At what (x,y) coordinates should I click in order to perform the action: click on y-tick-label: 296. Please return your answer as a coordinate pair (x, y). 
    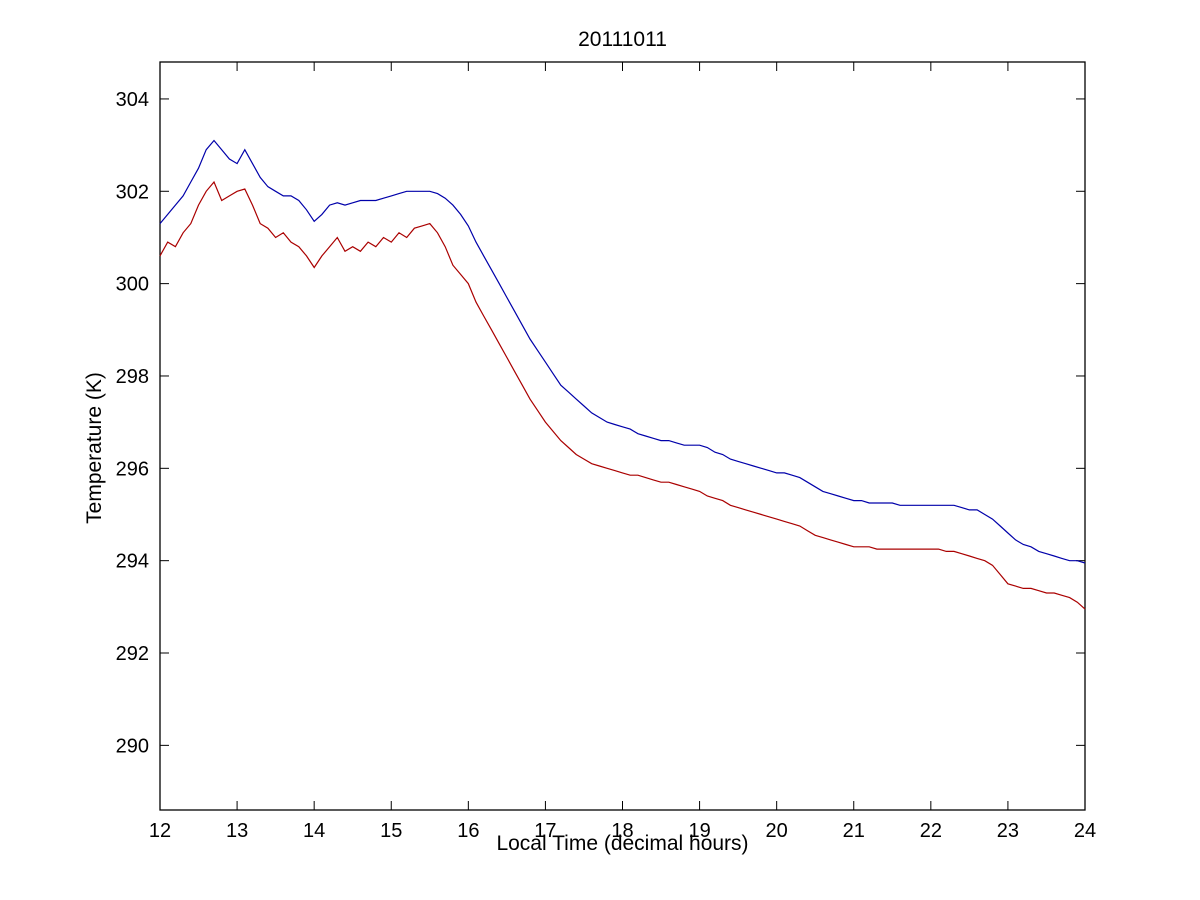
    Looking at the image, I should click on (132, 469).